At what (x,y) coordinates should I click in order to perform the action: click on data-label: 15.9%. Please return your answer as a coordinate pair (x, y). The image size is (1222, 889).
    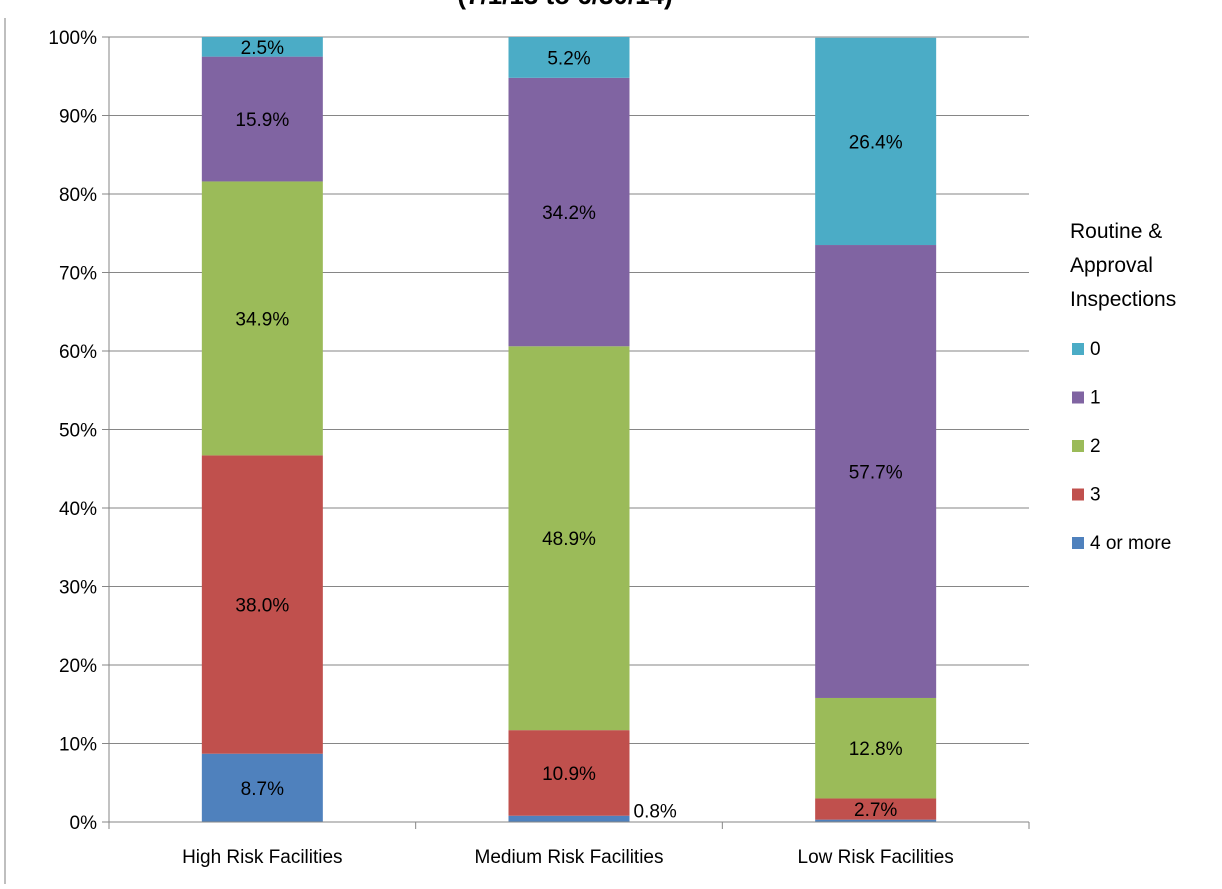
    Looking at the image, I should click on (262, 120).